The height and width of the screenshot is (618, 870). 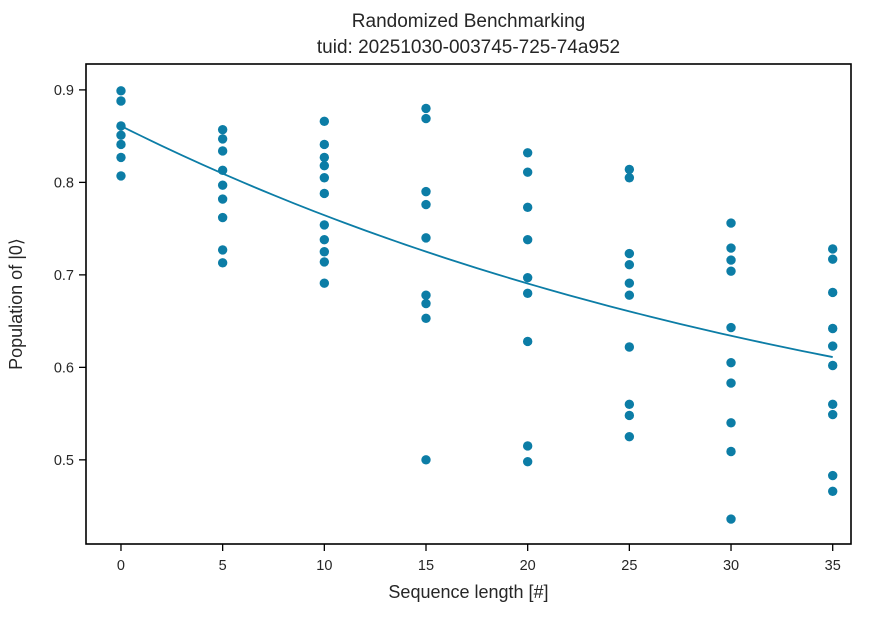 What do you see at coordinates (528, 566) in the screenshot?
I see `x-tick-label: 20` at bounding box center [528, 566].